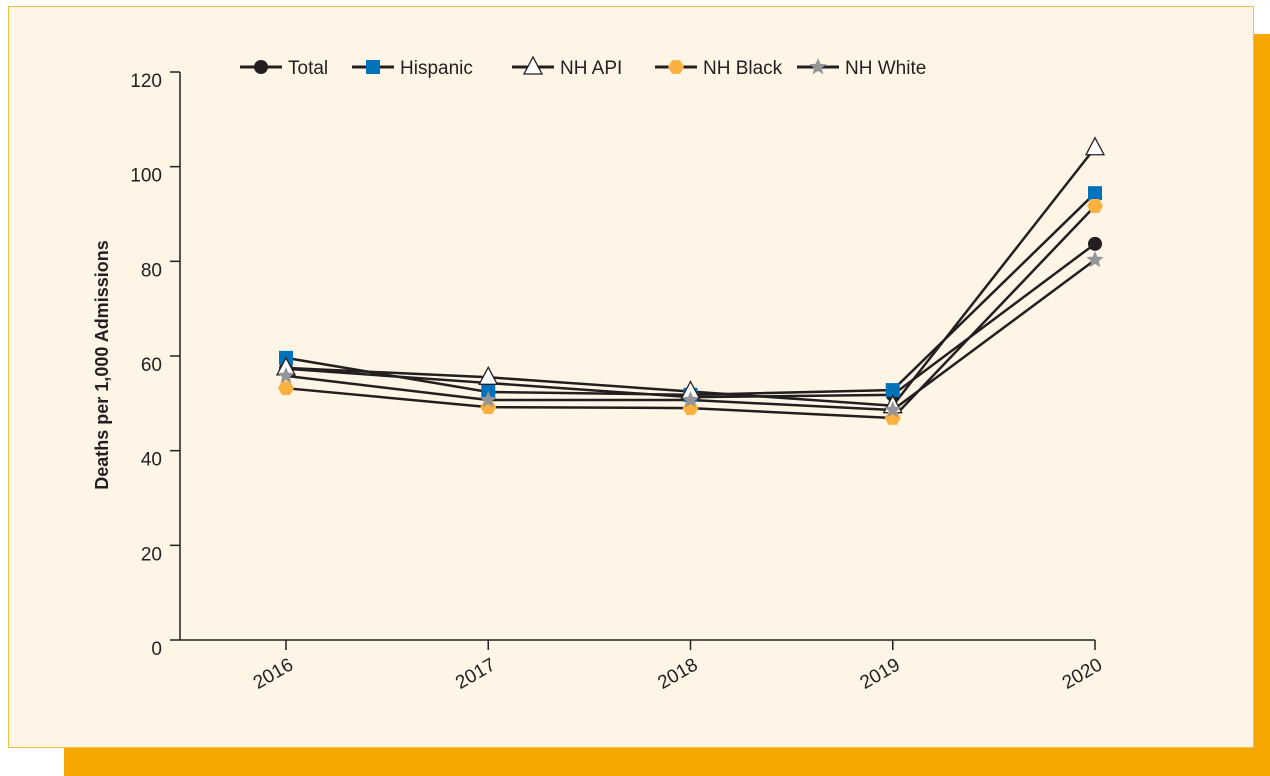 Image resolution: width=1270 pixels, height=776 pixels. Describe the element at coordinates (151, 270) in the screenshot. I see `y-tick-label: 80` at that location.